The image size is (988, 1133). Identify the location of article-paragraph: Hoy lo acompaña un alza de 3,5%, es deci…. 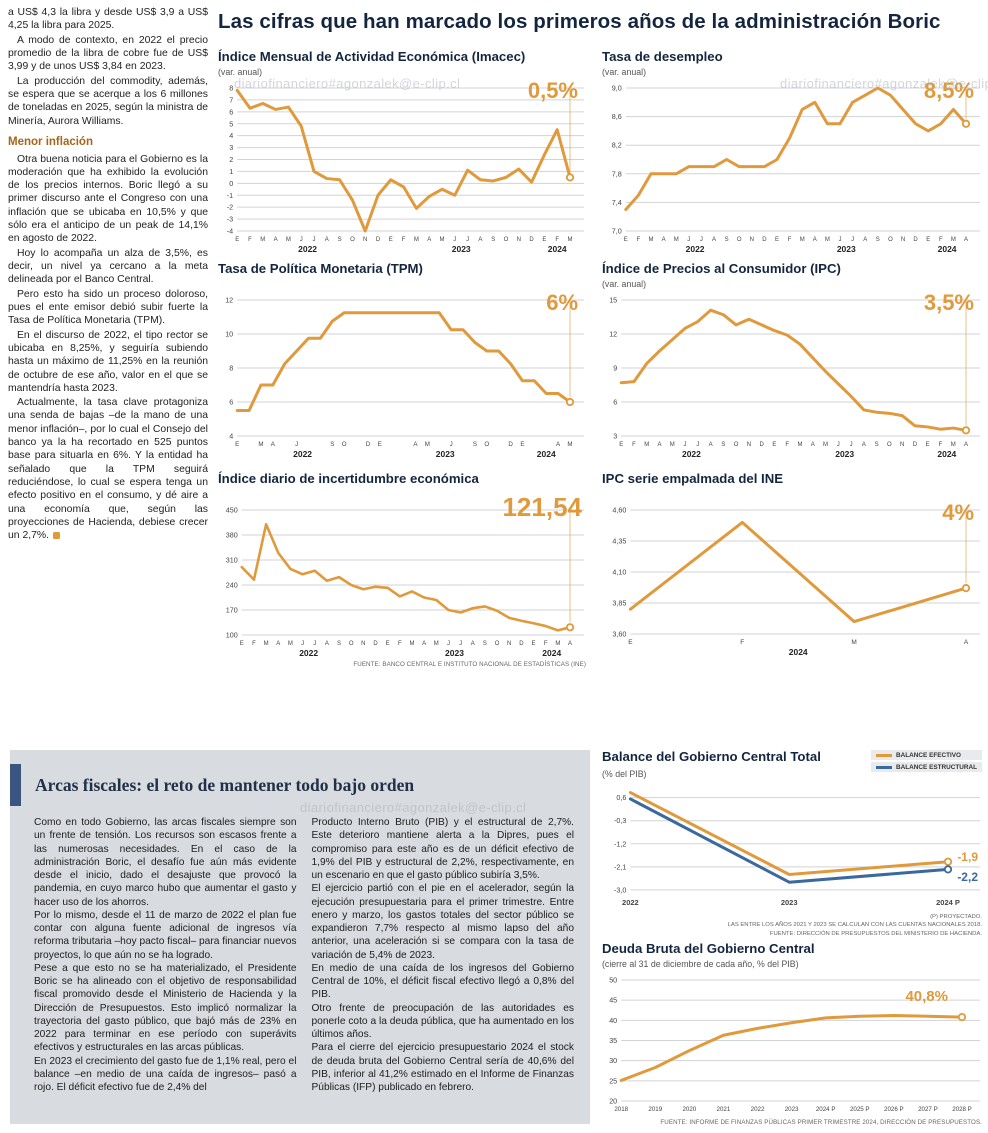
(108, 266).